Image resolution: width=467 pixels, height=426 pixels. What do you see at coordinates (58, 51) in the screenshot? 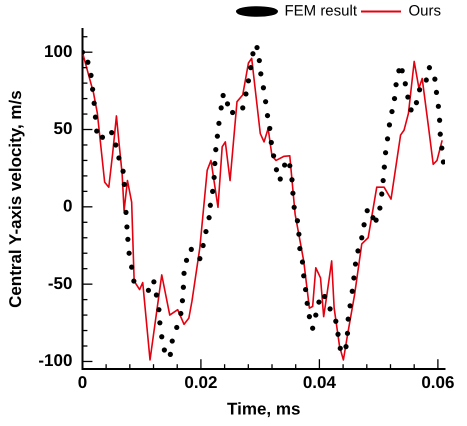
I see `y-tick-label: 100` at bounding box center [58, 51].